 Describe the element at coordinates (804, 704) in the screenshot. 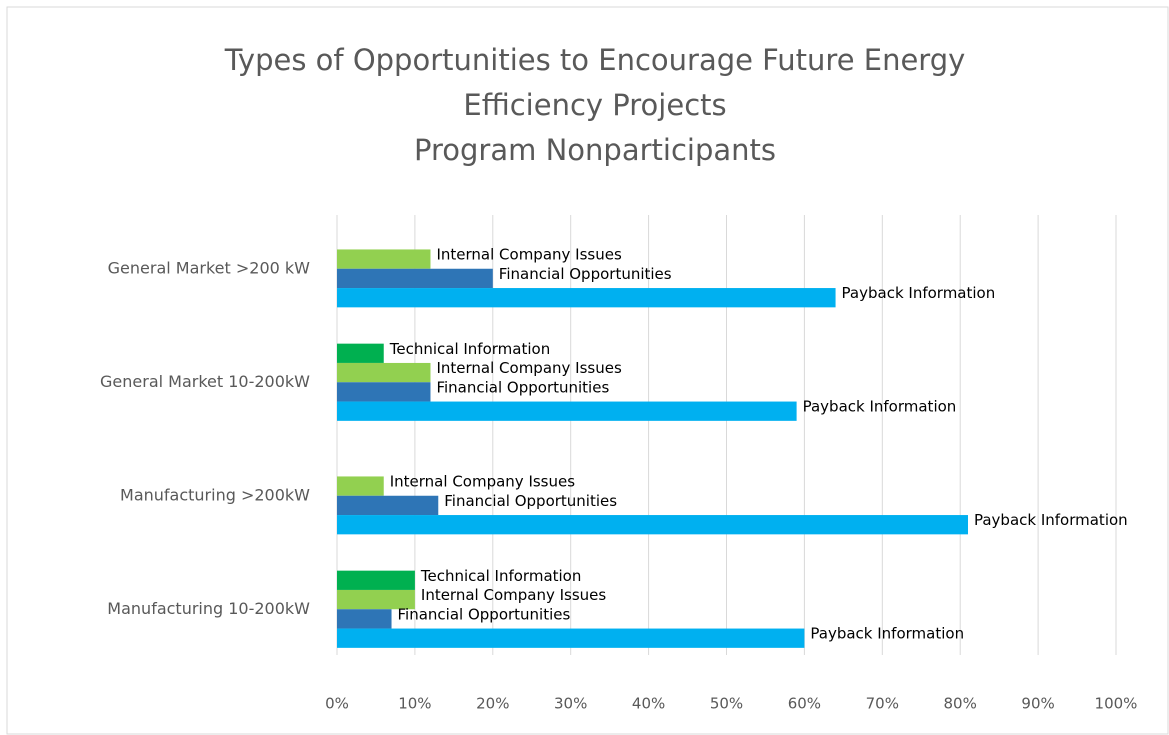

I see `x-tick-label: 60%` at that location.